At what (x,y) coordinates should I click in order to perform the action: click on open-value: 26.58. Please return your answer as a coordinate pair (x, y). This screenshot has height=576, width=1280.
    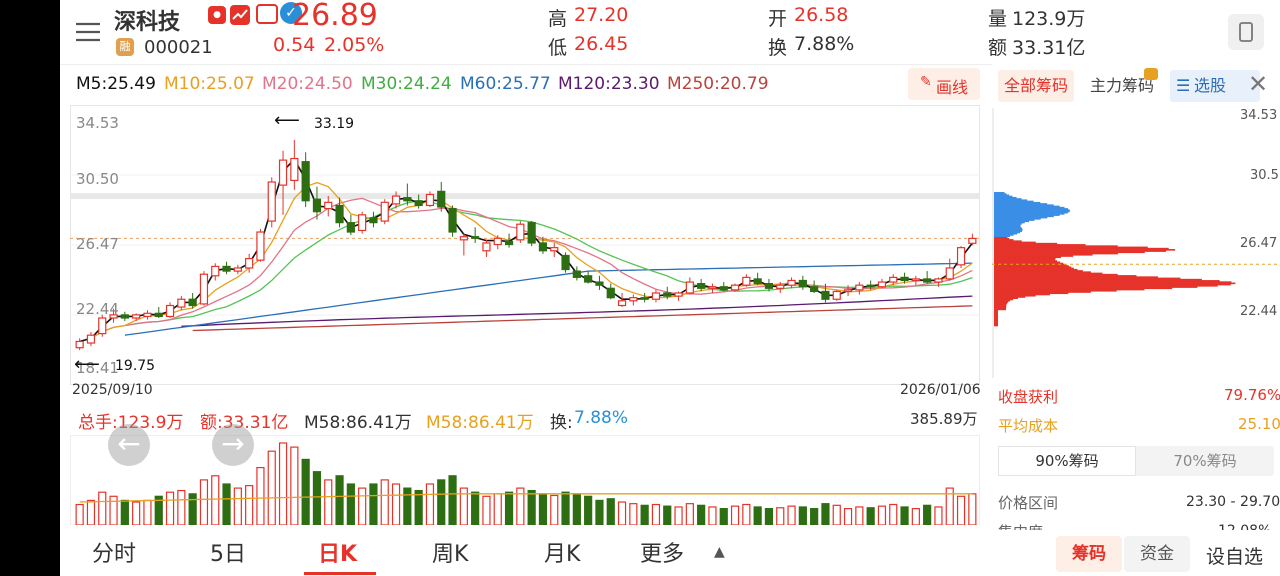
    Looking at the image, I should click on (821, 15).